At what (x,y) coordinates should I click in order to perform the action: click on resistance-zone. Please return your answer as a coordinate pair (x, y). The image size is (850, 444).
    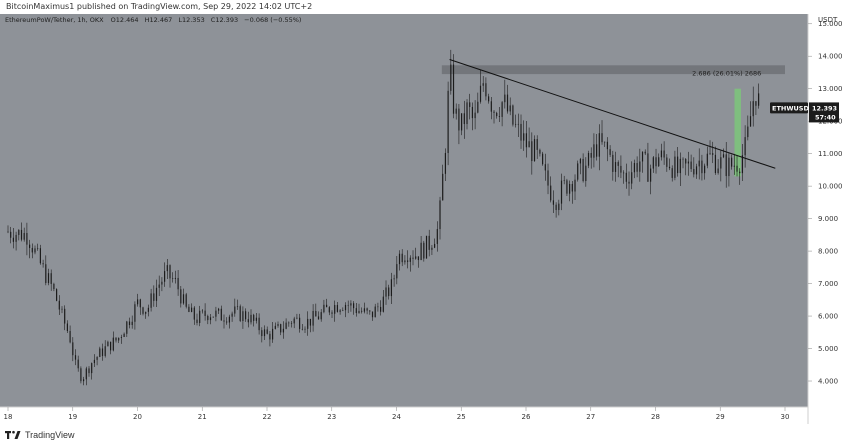
    Looking at the image, I should click on (613, 70).